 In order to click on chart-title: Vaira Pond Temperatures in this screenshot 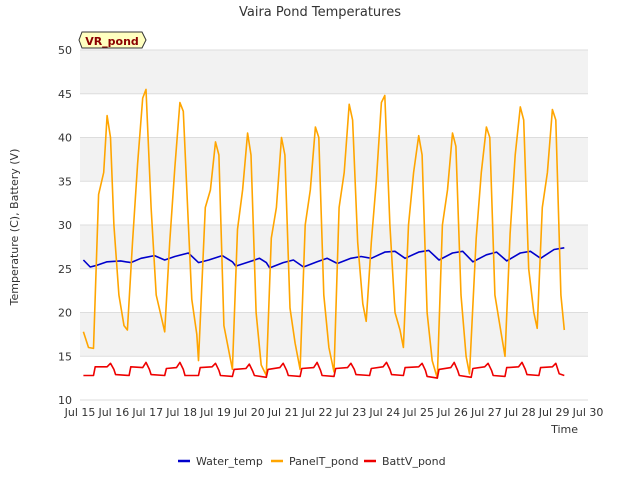, I will do `click(320, 12)`.